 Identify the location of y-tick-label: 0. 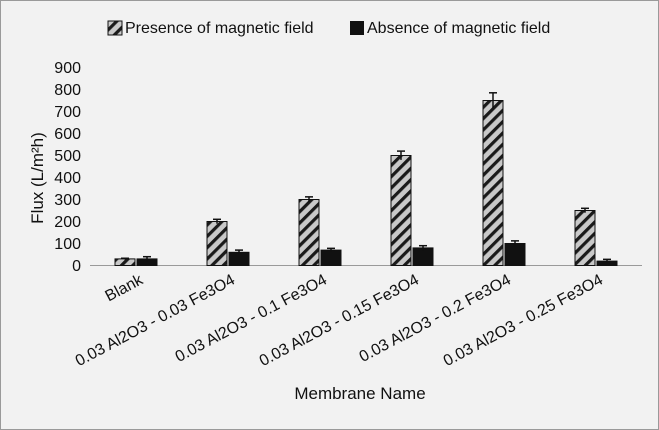
(76, 266).